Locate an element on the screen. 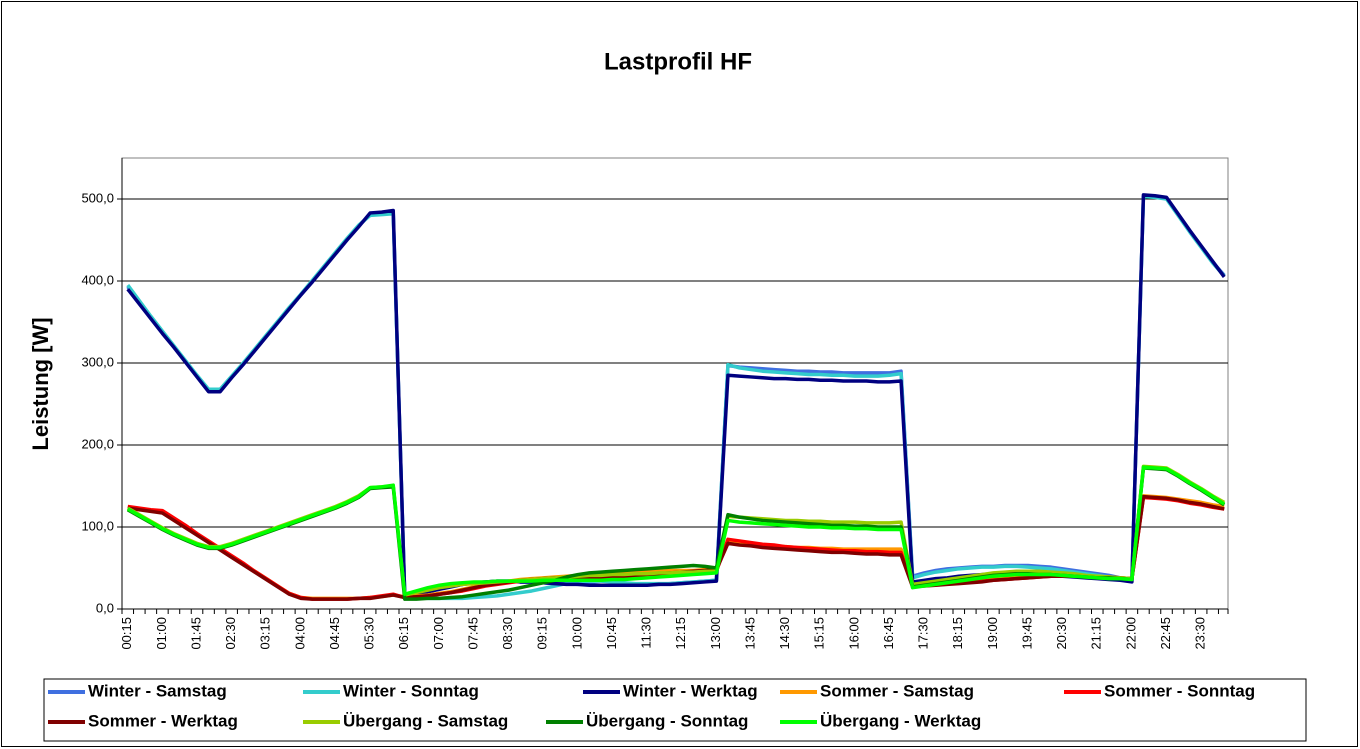 The width and height of the screenshot is (1360, 749). legend-label: Übergang - Werktag is located at coordinates (900, 720).